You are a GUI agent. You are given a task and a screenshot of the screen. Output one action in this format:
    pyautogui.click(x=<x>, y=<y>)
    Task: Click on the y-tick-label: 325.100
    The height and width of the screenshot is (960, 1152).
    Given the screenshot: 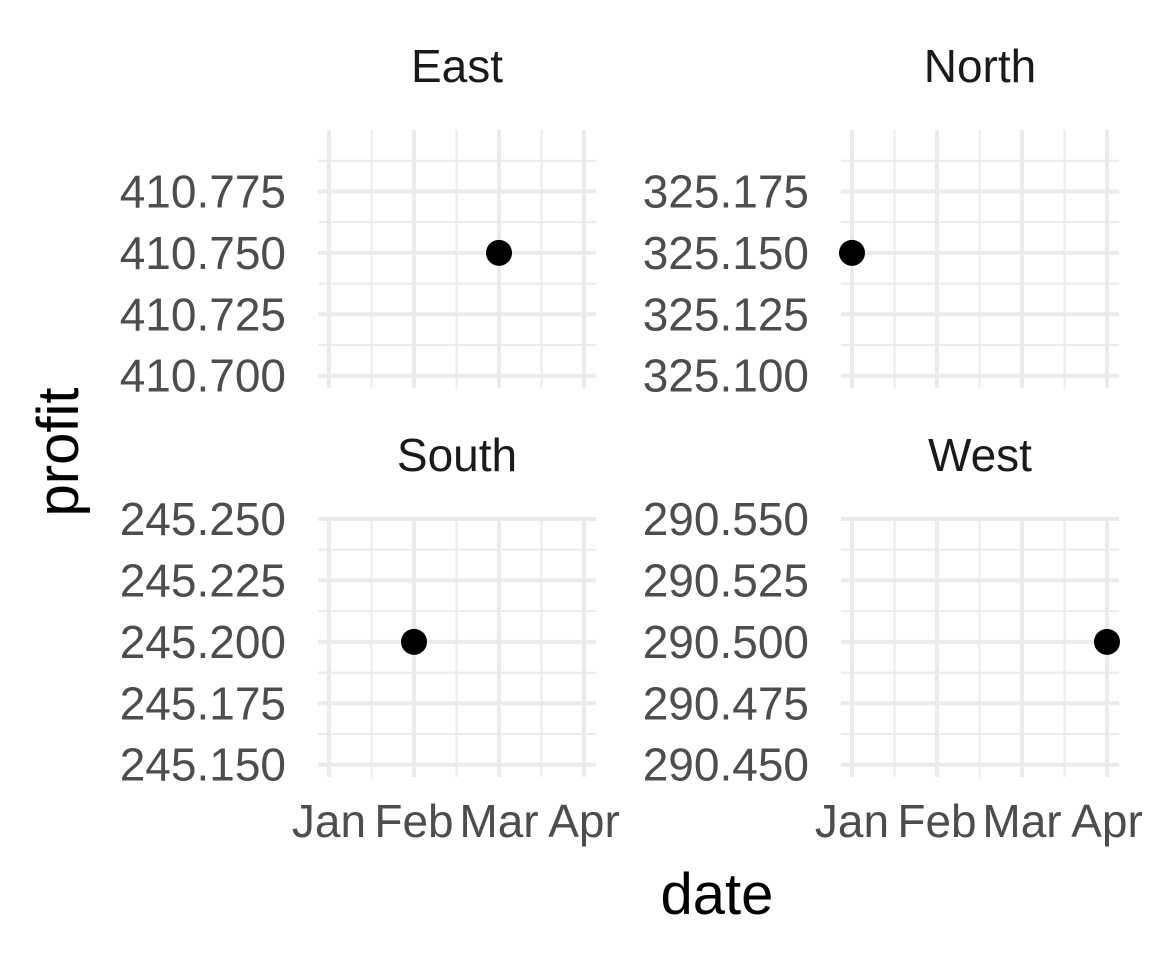 What is the action you would take?
    pyautogui.click(x=726, y=376)
    